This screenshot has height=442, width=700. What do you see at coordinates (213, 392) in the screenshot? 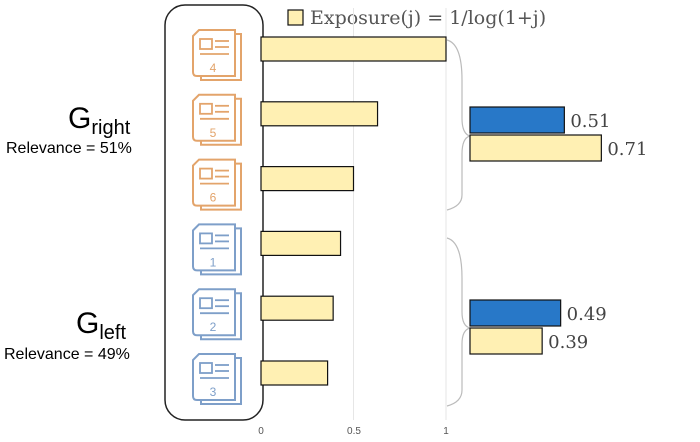
I see `document-rank-label: 3` at bounding box center [213, 392].